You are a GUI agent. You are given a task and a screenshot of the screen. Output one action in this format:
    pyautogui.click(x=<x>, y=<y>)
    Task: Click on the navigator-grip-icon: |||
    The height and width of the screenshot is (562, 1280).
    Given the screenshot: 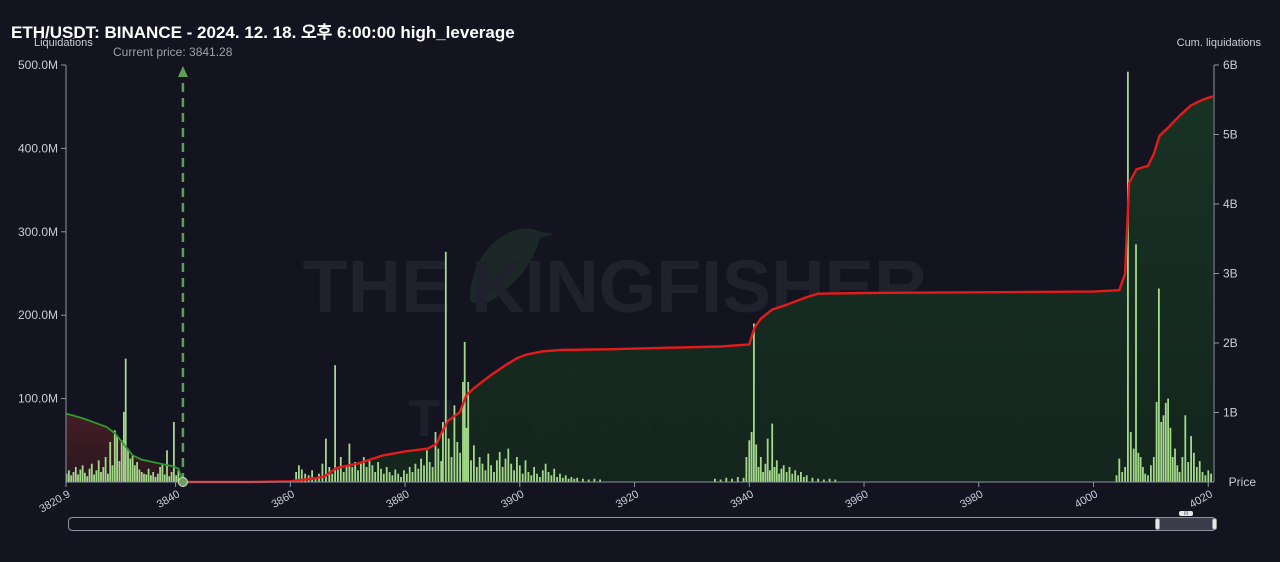 What is the action you would take?
    pyautogui.click(x=1186, y=513)
    